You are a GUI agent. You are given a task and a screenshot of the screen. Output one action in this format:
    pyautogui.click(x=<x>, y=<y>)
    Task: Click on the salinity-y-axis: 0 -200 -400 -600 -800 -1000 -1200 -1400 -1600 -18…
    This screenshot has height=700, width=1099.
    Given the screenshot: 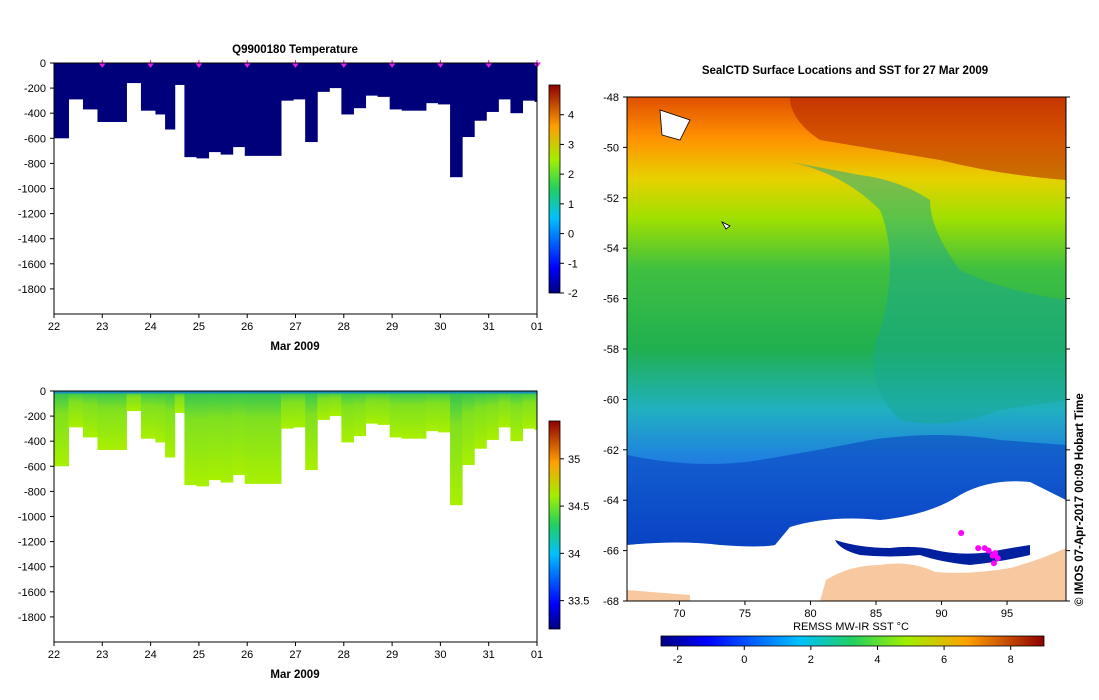 What is the action you would take?
    pyautogui.click(x=36, y=505)
    